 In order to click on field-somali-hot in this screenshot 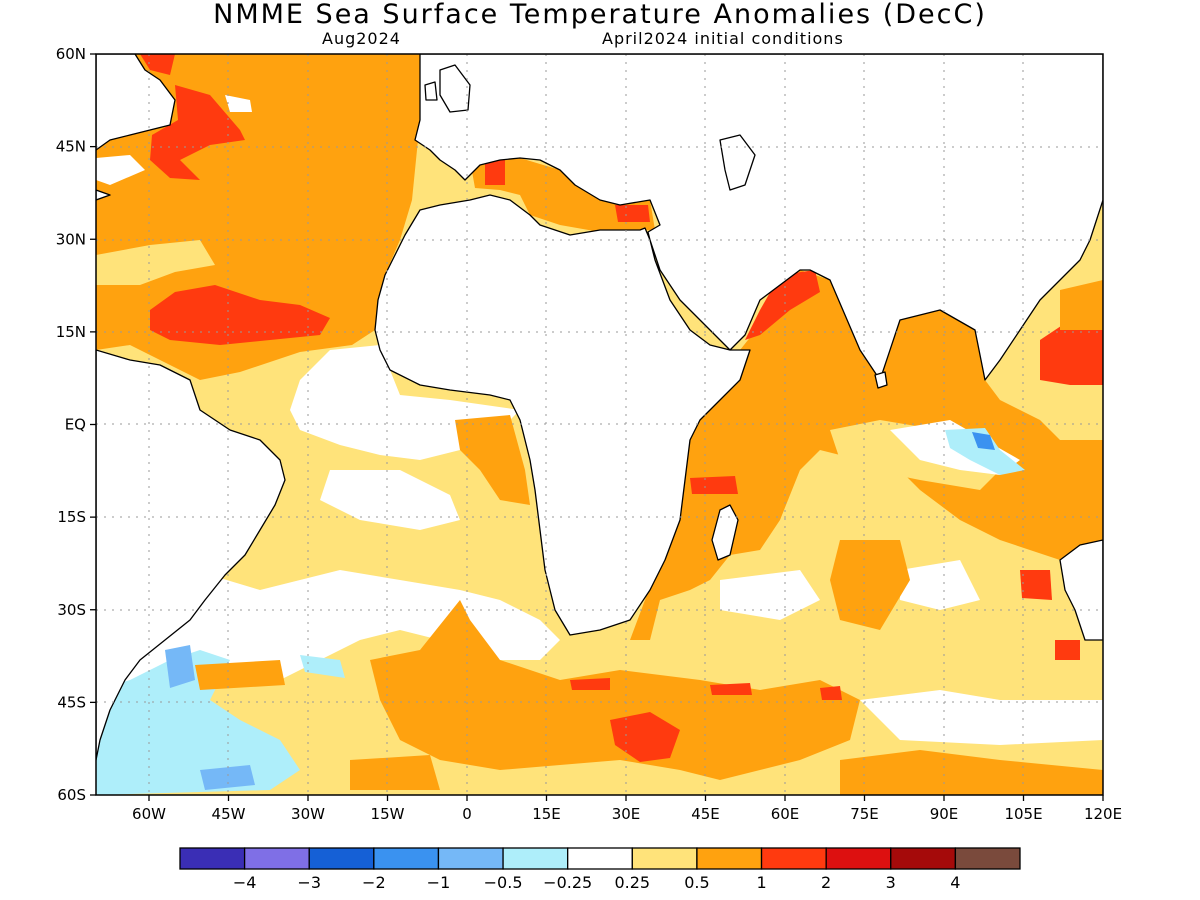, I will do `click(714, 485)`.